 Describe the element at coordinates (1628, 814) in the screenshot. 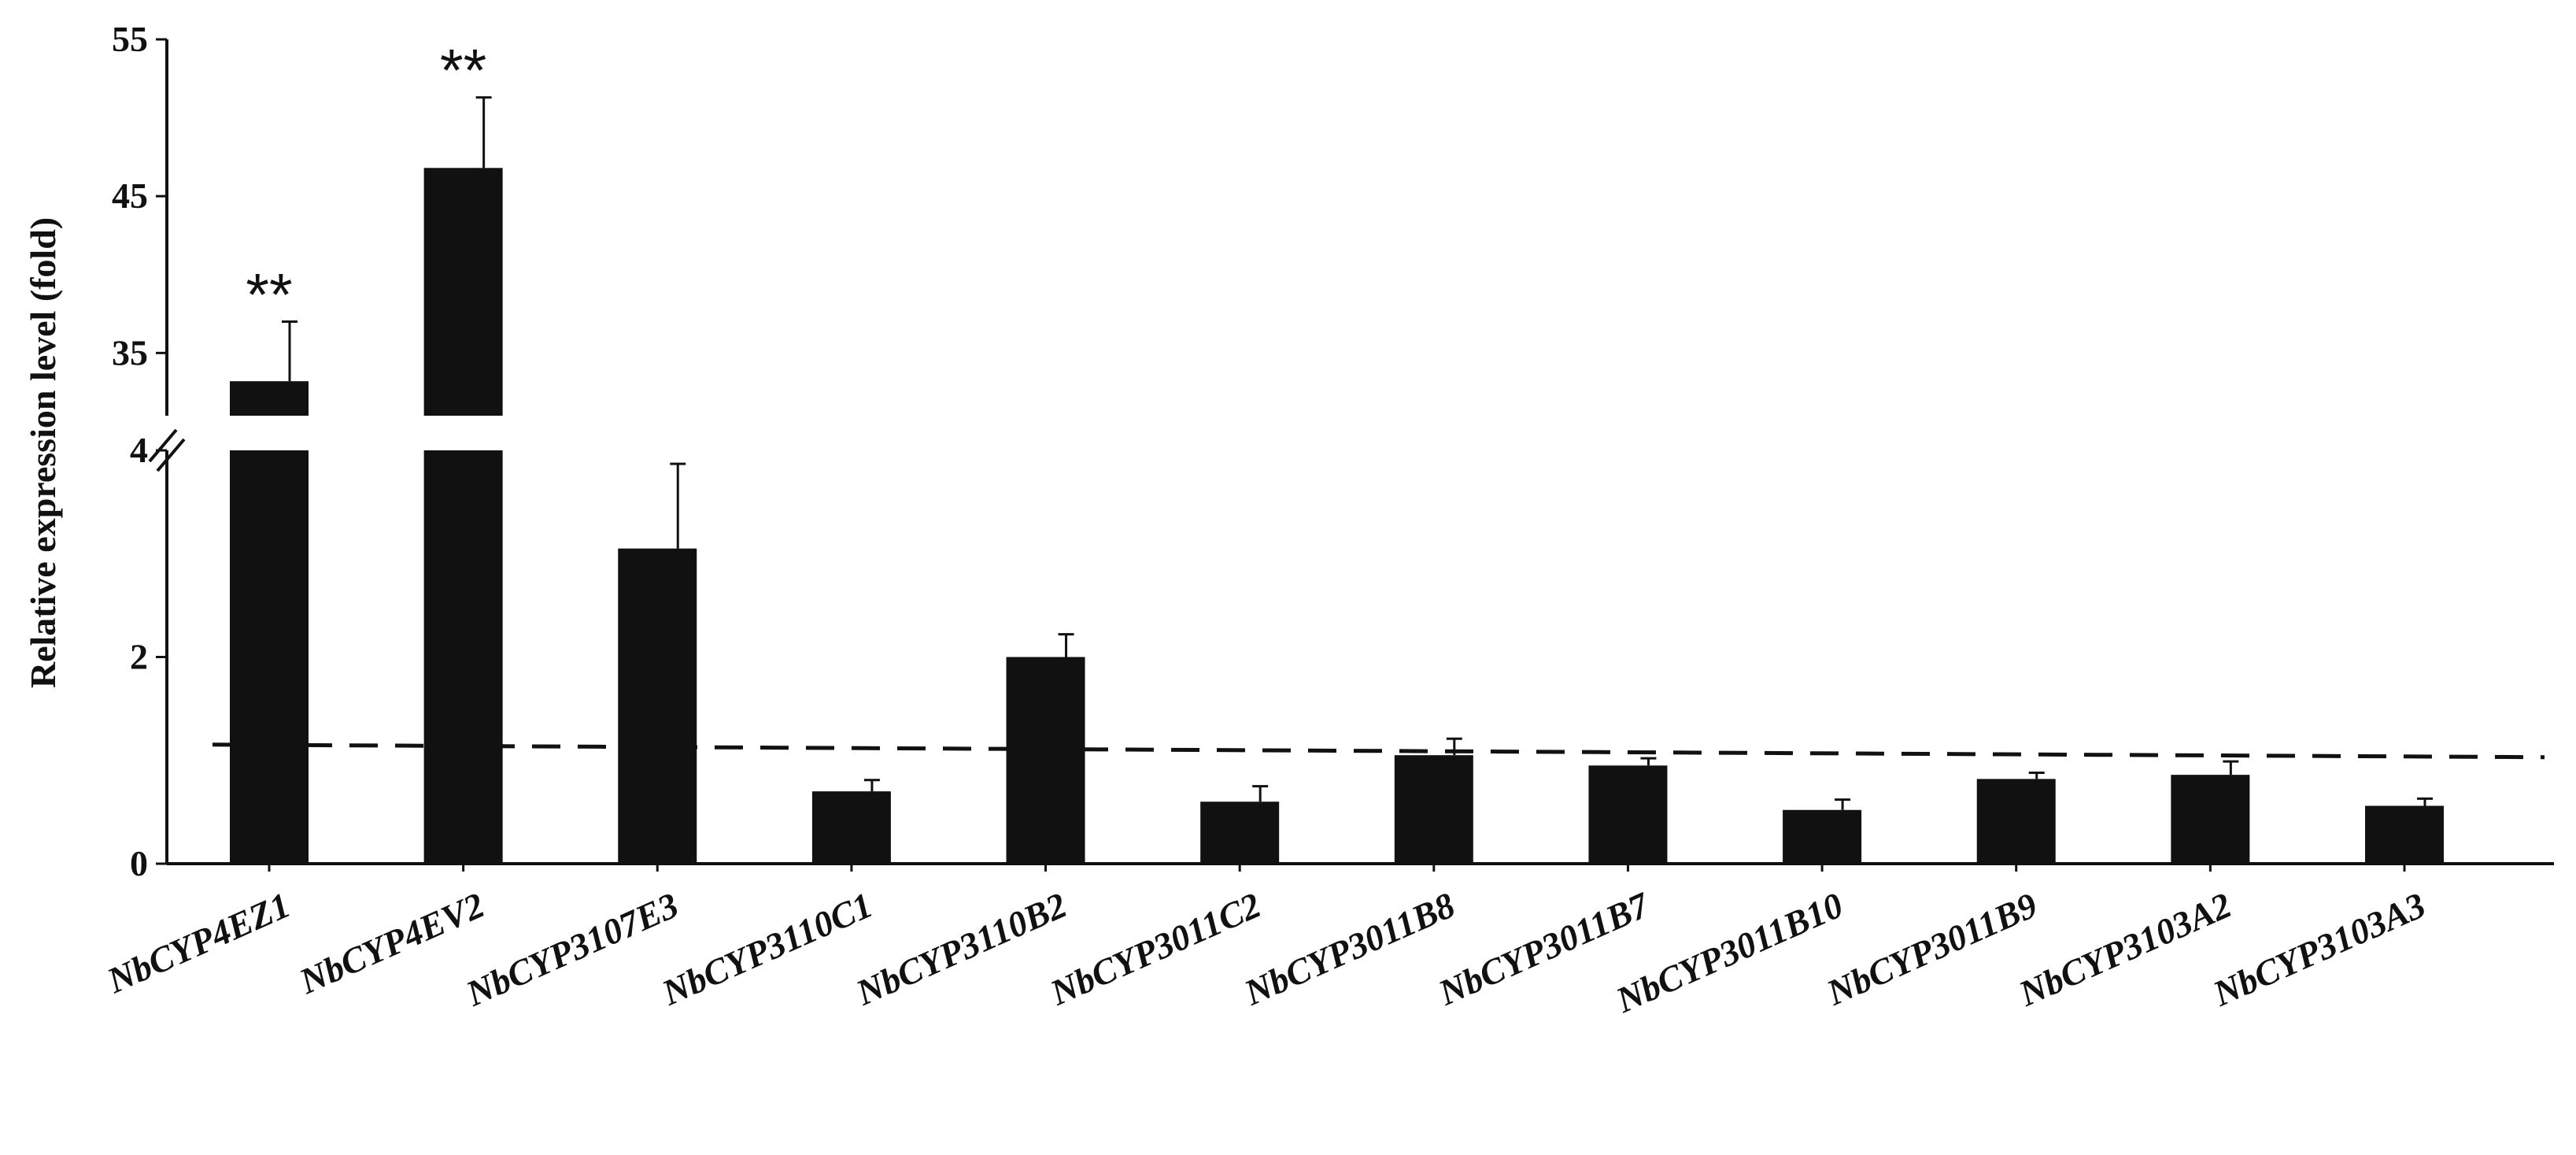

I see `bar-NbCYP3011B7` at that location.